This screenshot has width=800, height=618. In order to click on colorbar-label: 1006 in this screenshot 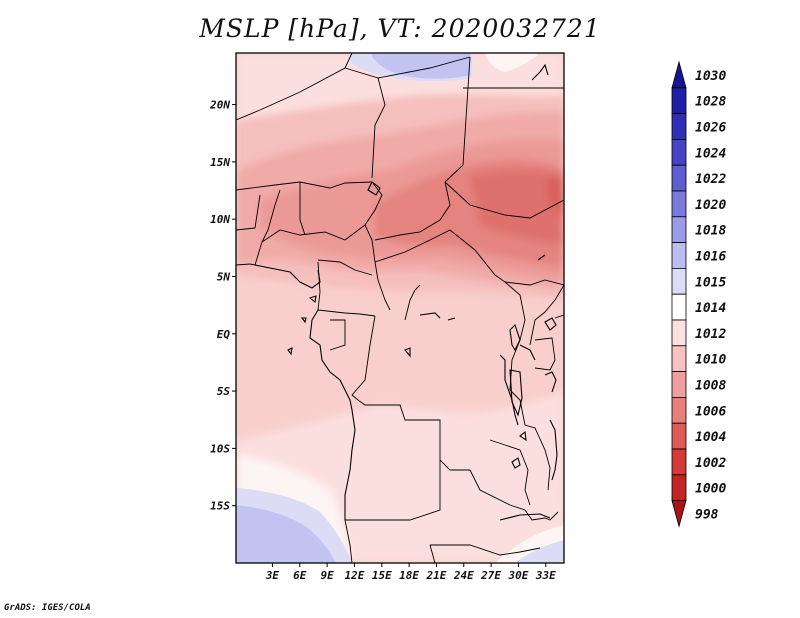, I will do `click(710, 411)`.